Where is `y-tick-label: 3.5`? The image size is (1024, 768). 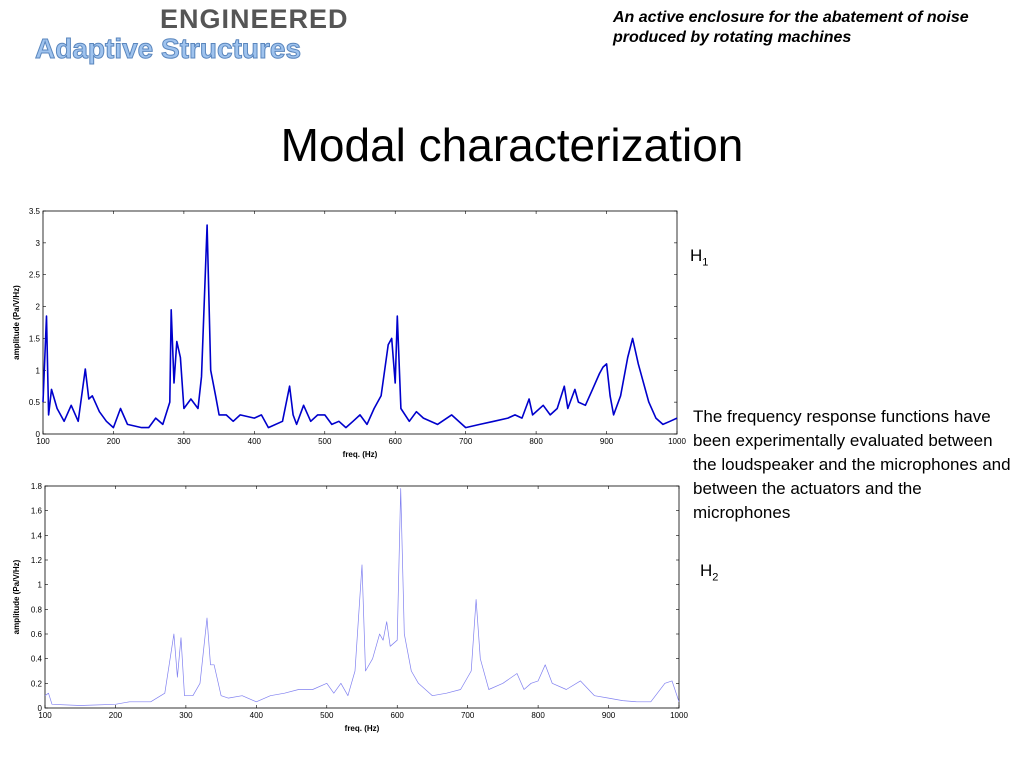
y-tick-label: 3.5 is located at coordinates (35, 211).